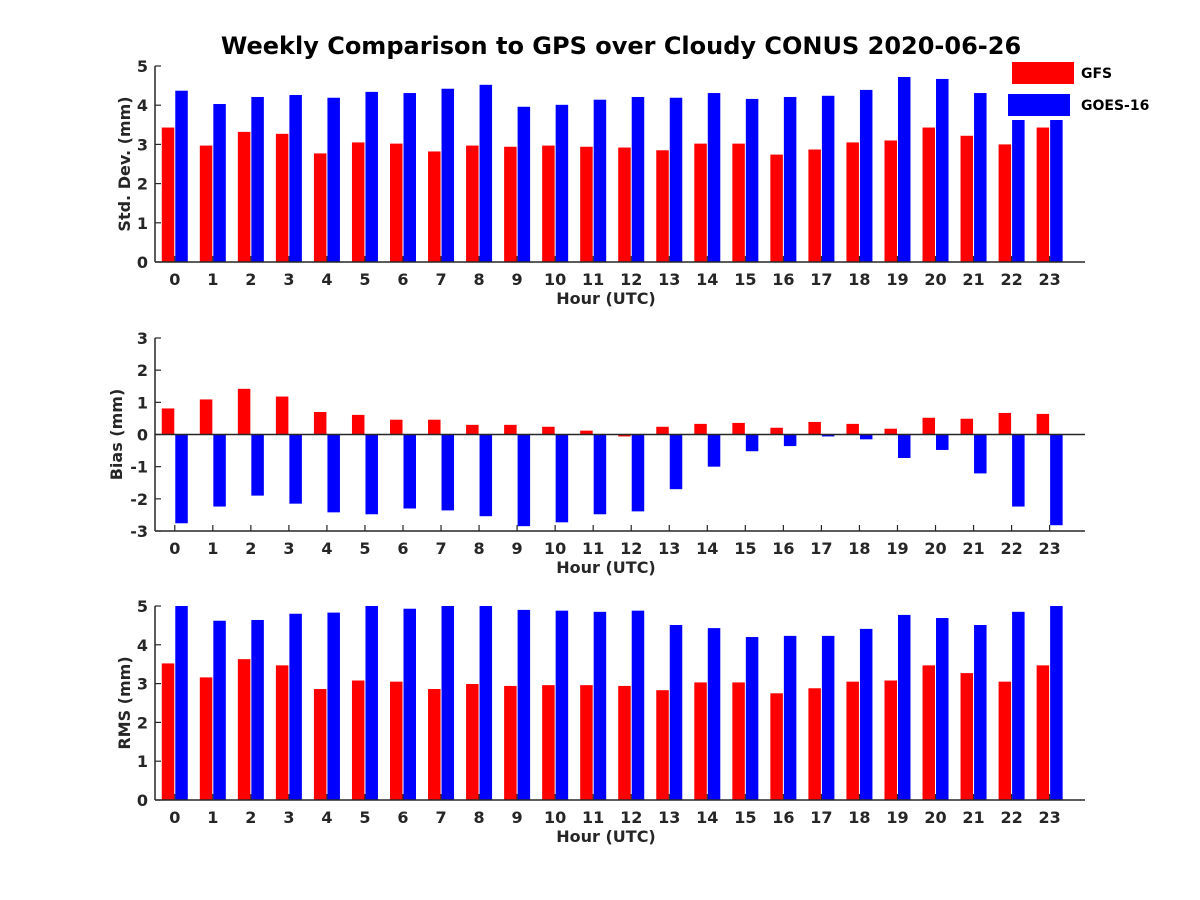 This screenshot has width=1200, height=900. Describe the element at coordinates (1096, 74) in the screenshot. I see `legend-label: GFS` at that location.